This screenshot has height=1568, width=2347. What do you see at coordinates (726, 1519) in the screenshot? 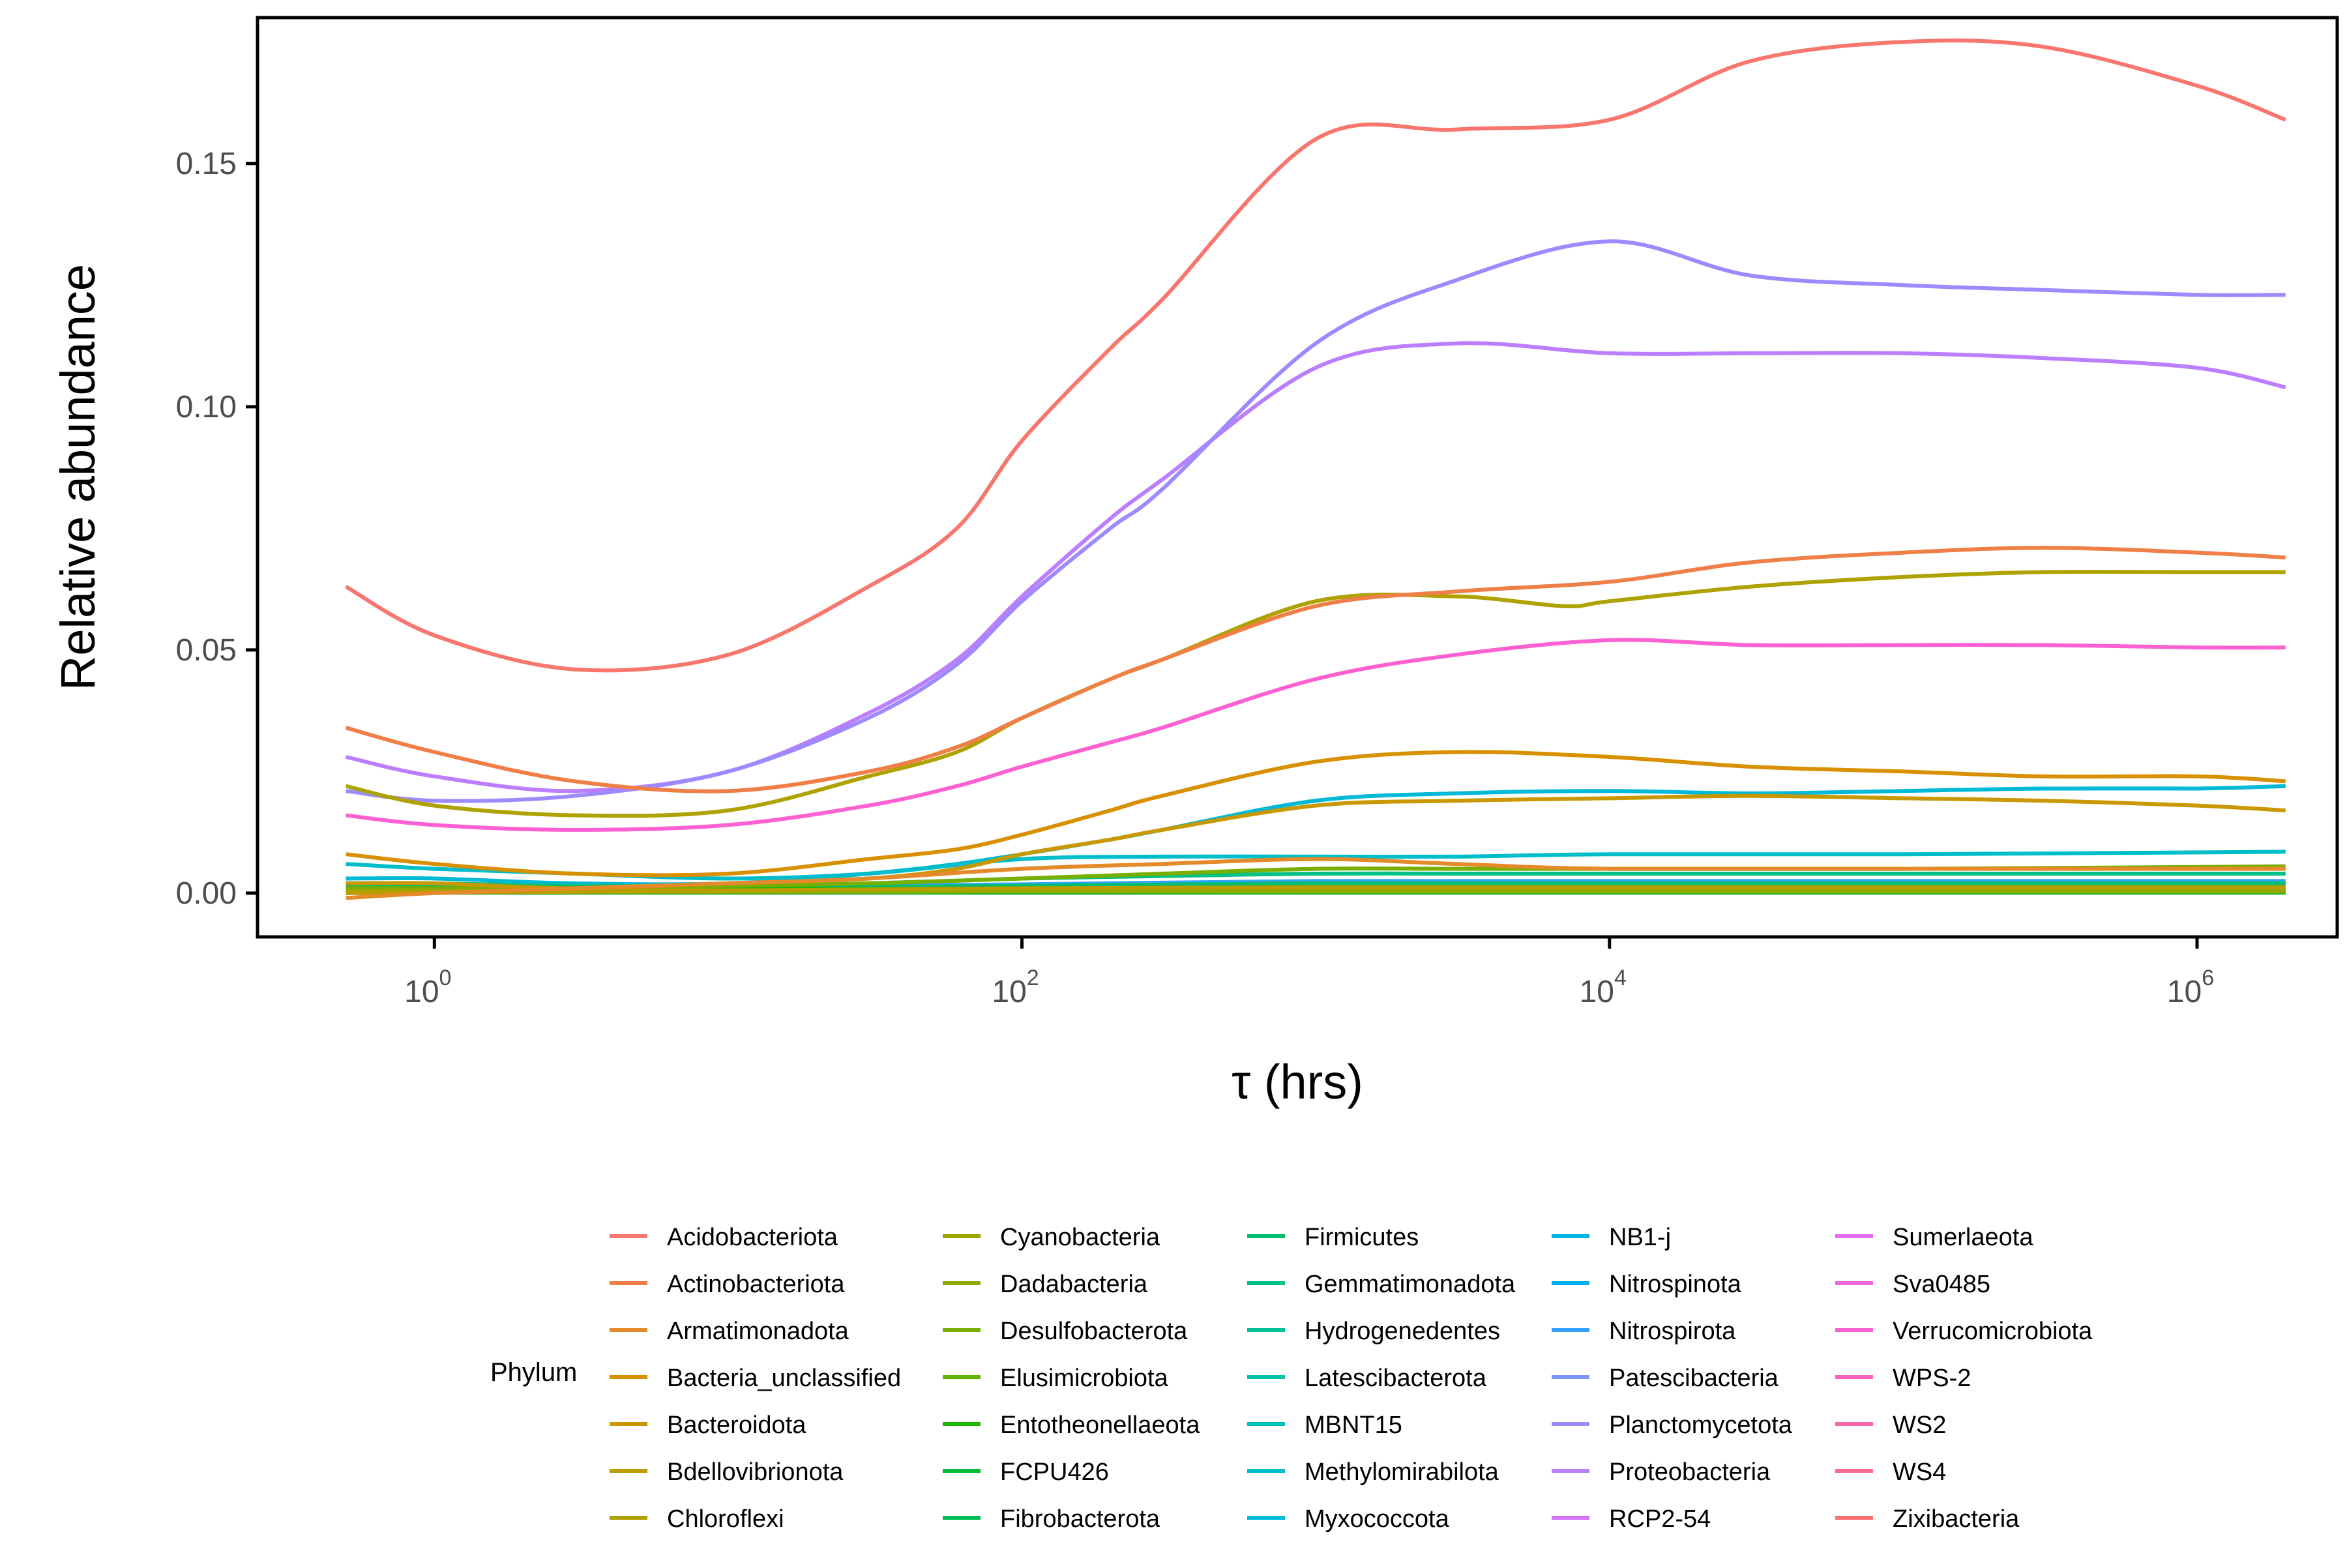
I see `legend-label: Chloroflexi` at bounding box center [726, 1519].